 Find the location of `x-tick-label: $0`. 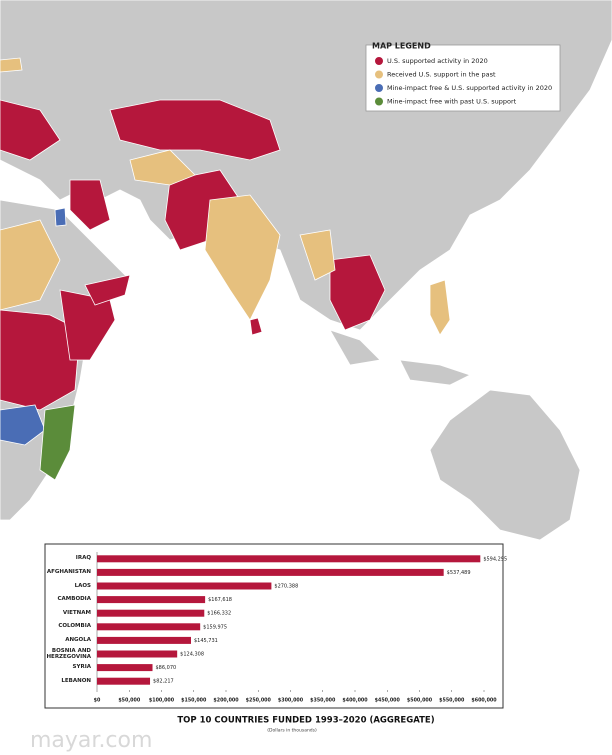

x-tick-label: $0 is located at coordinates (97, 701).